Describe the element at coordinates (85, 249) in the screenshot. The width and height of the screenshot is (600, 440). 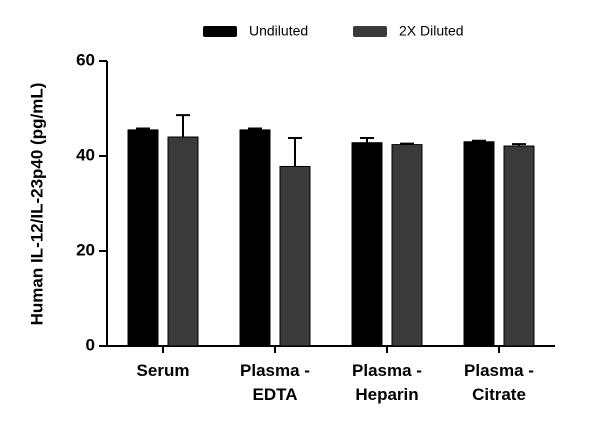
I see `y-tick-label: 20` at that location.